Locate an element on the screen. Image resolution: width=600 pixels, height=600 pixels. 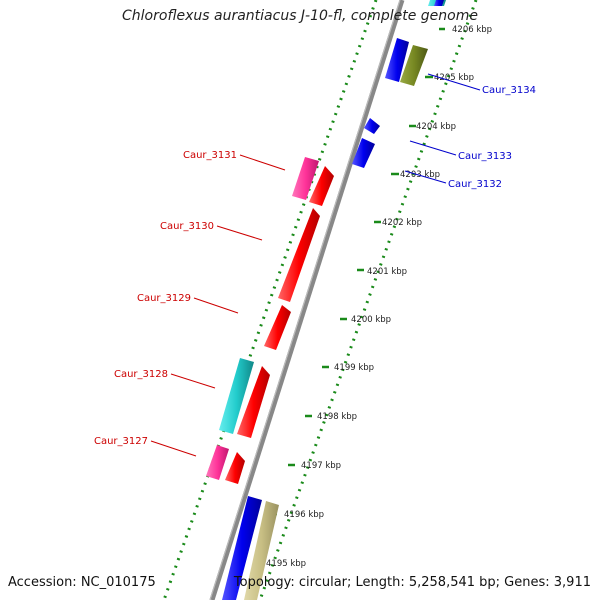
tick-label: 4206 kbp is located at coordinates (472, 30).